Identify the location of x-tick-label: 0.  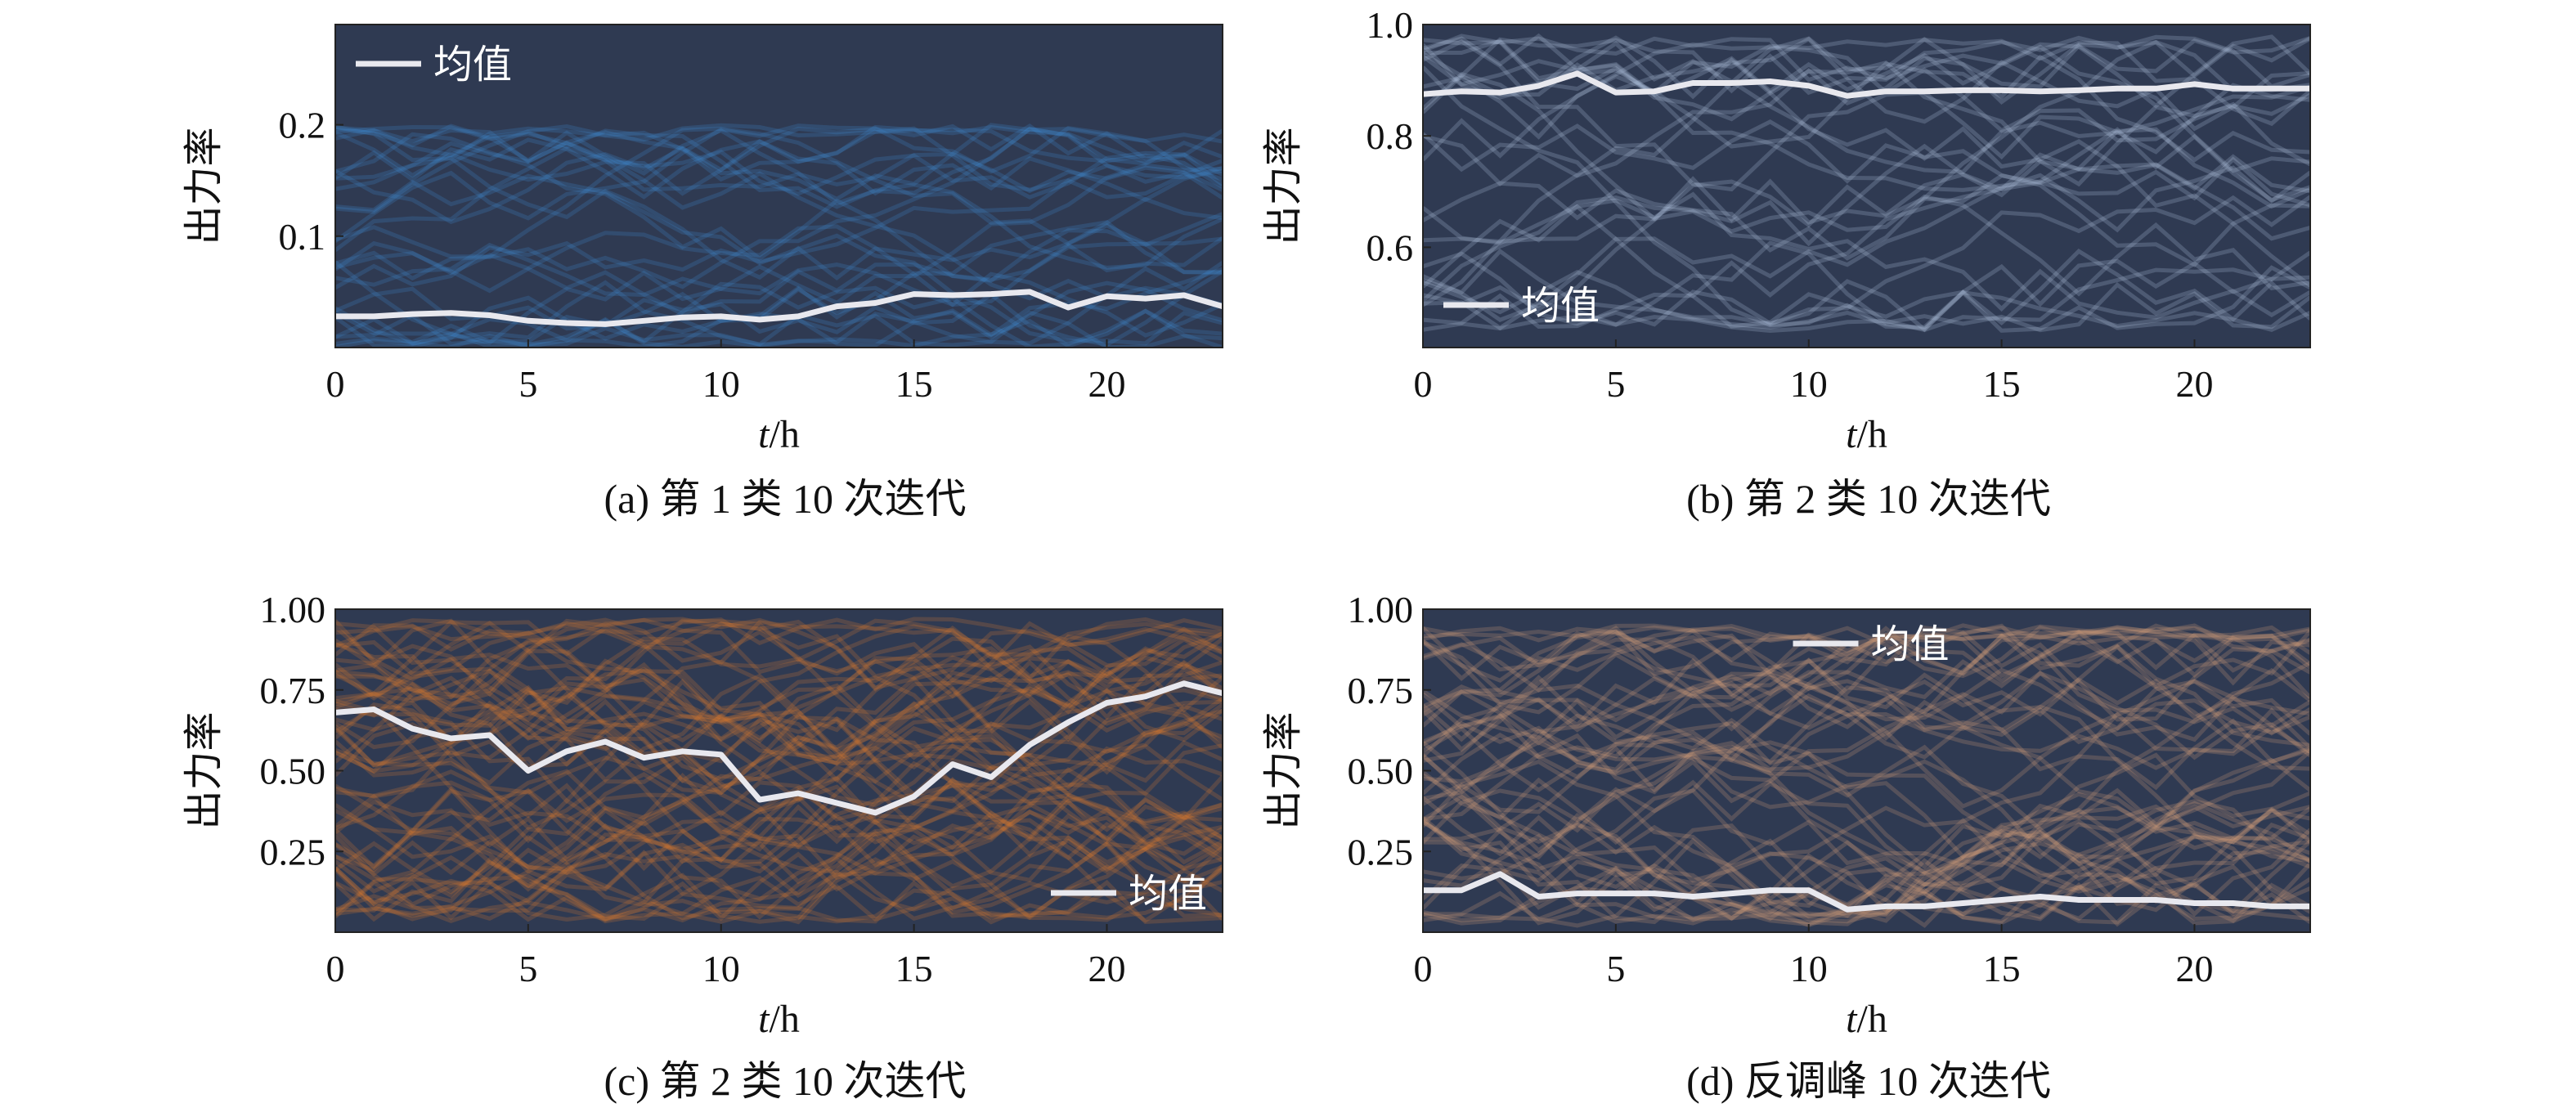
(1424, 384).